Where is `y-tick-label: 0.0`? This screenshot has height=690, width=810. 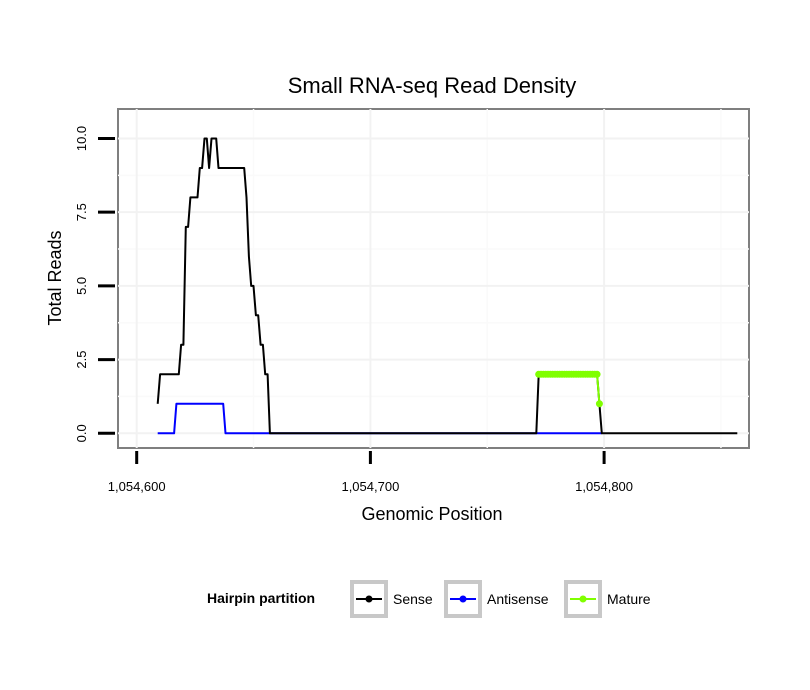
y-tick-label: 0.0 is located at coordinates (81, 433).